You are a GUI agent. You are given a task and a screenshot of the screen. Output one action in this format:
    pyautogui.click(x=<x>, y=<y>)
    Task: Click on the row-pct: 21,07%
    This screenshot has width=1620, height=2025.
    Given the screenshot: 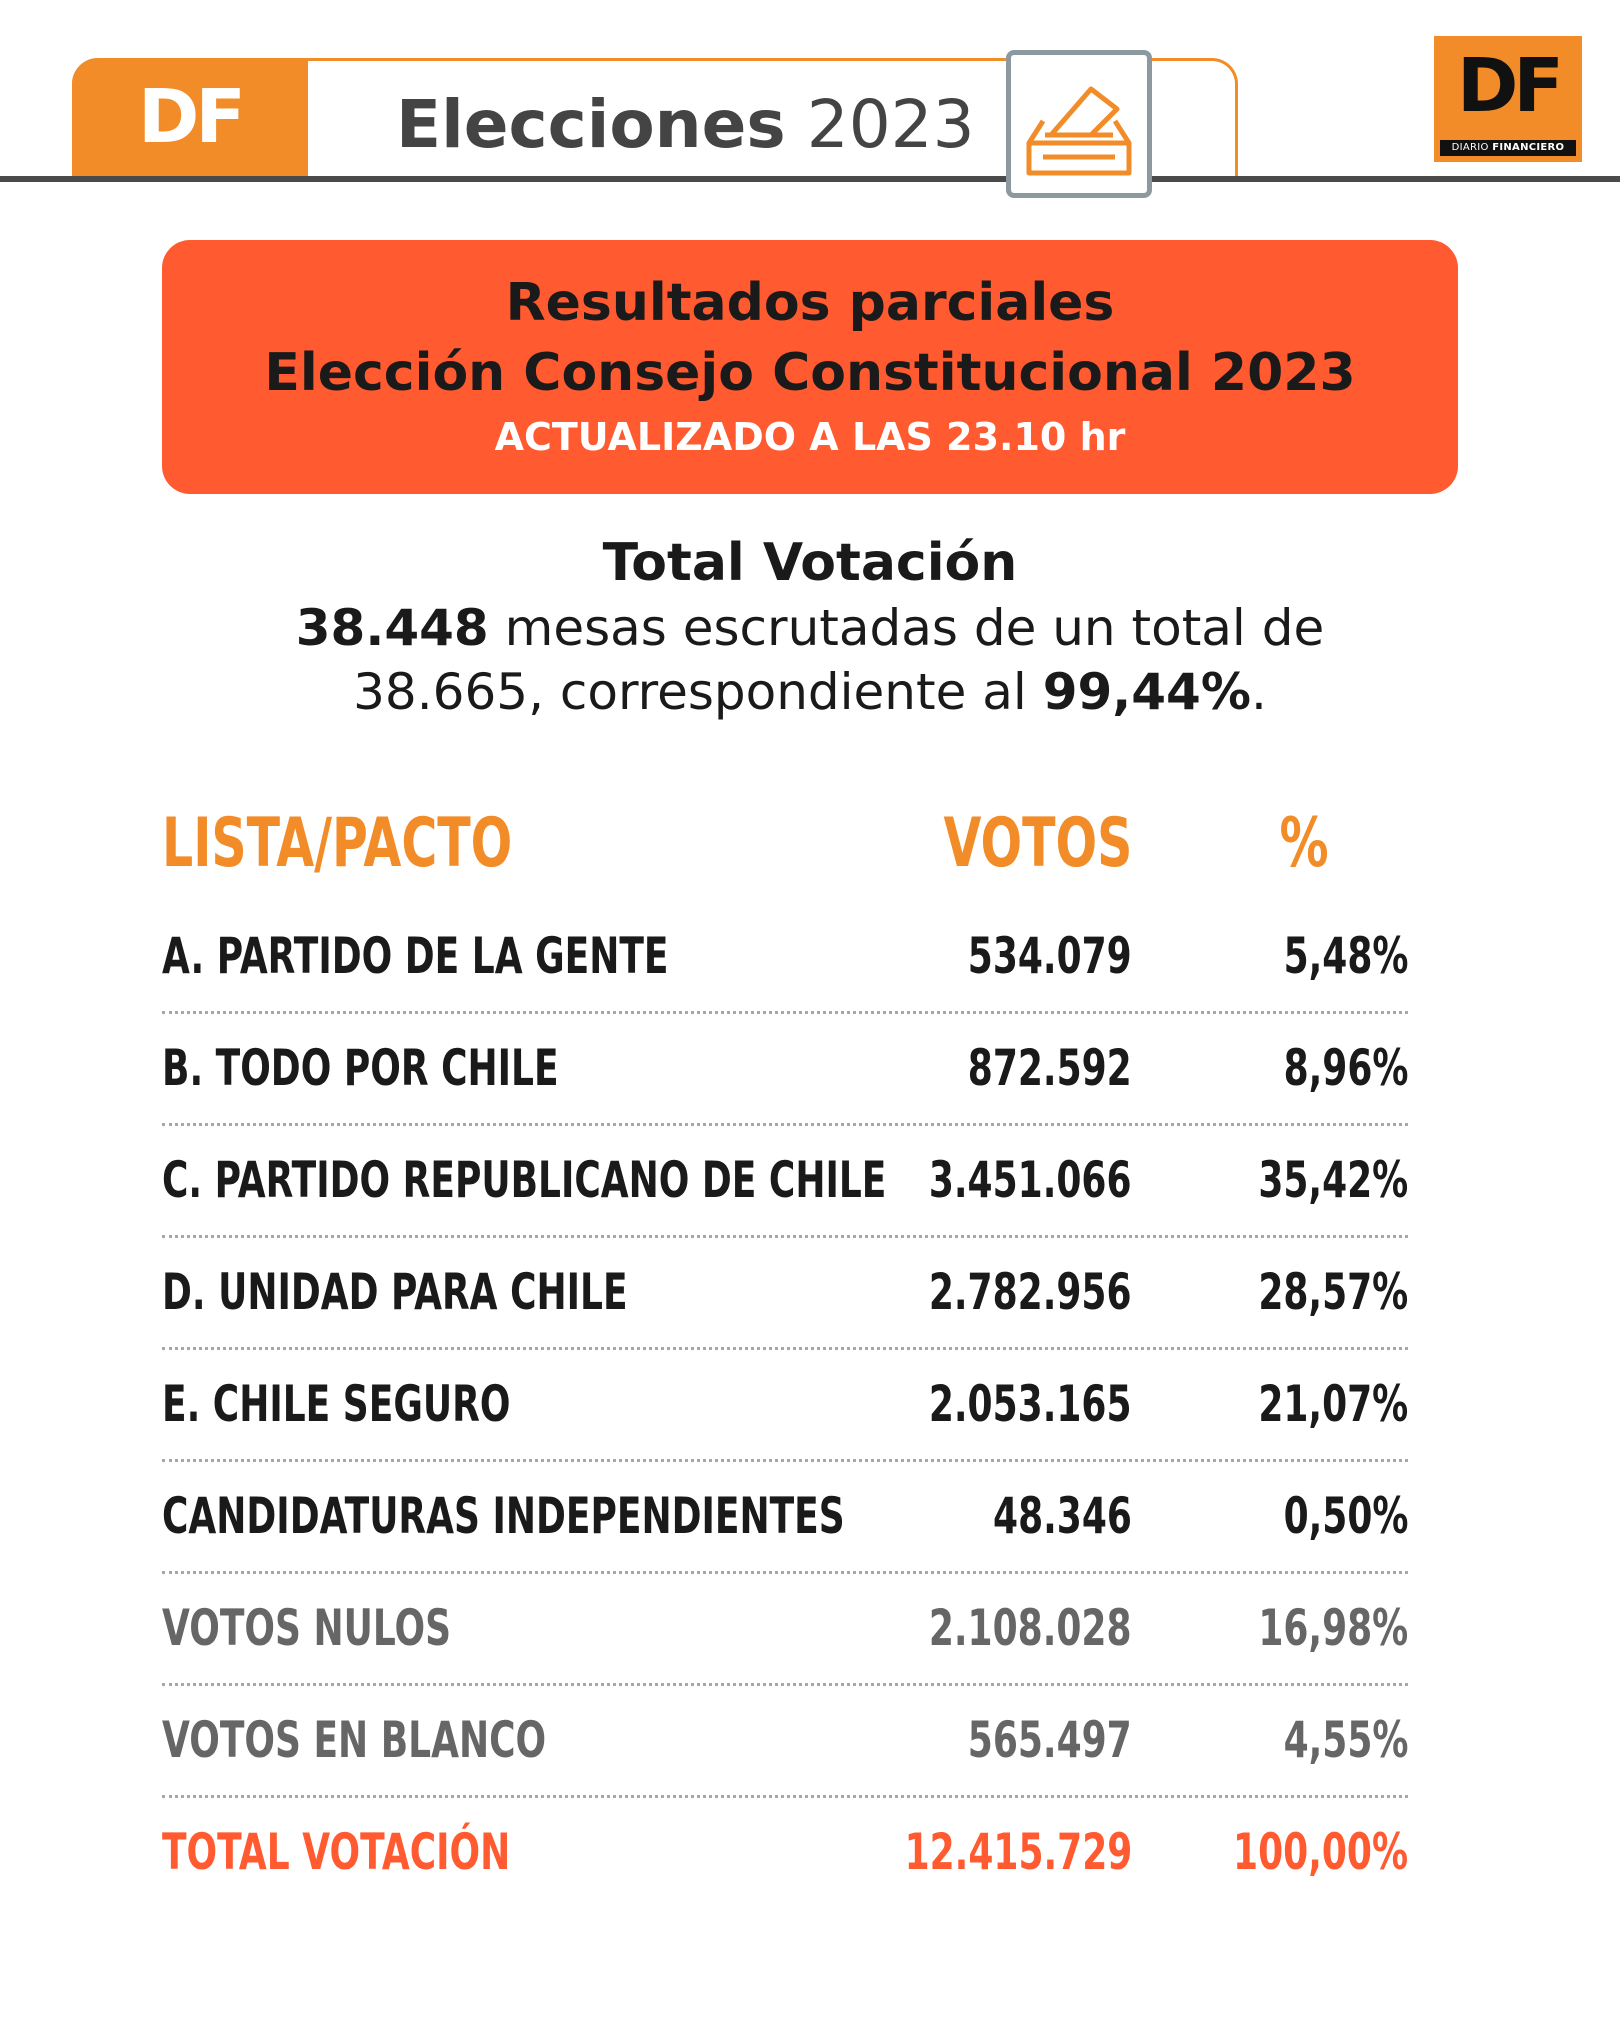 What is the action you would take?
    pyautogui.click(x=1333, y=1404)
    